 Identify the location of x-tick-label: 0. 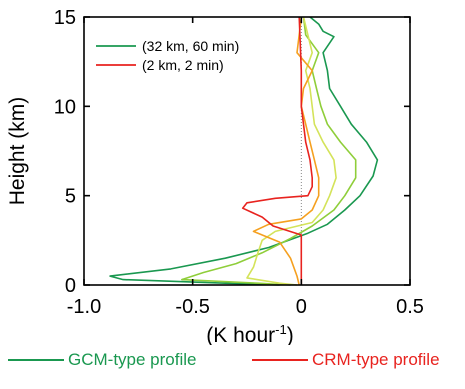
(301, 307).